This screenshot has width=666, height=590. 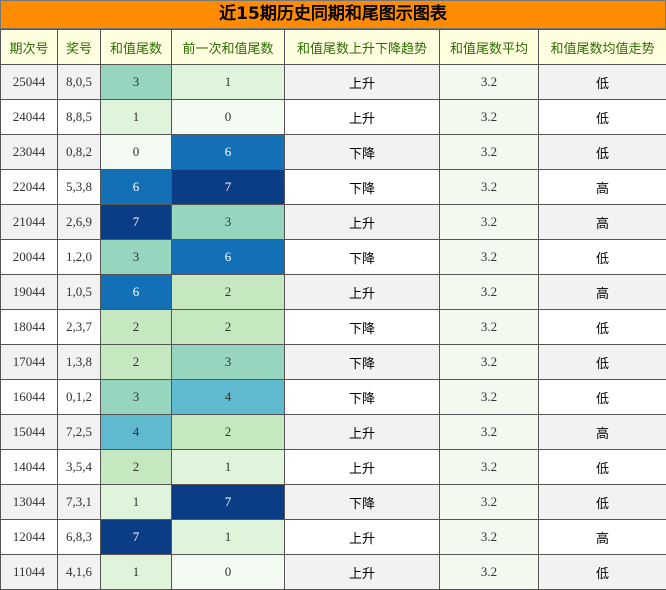 What do you see at coordinates (79, 117) in the screenshot?
I see `numbers-cell: 8,8,5` at bounding box center [79, 117].